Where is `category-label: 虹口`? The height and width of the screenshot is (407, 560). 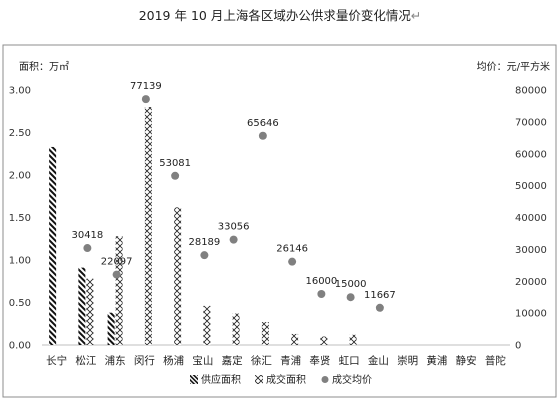
category-label: 虹口 is located at coordinates (349, 361).